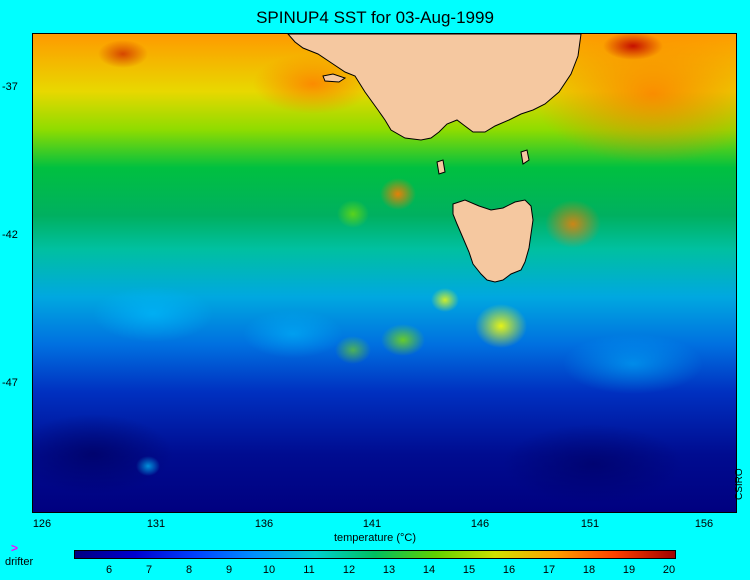 The height and width of the screenshot is (580, 750). What do you see at coordinates (590, 524) in the screenshot?
I see `lon-label-151: 151` at bounding box center [590, 524].